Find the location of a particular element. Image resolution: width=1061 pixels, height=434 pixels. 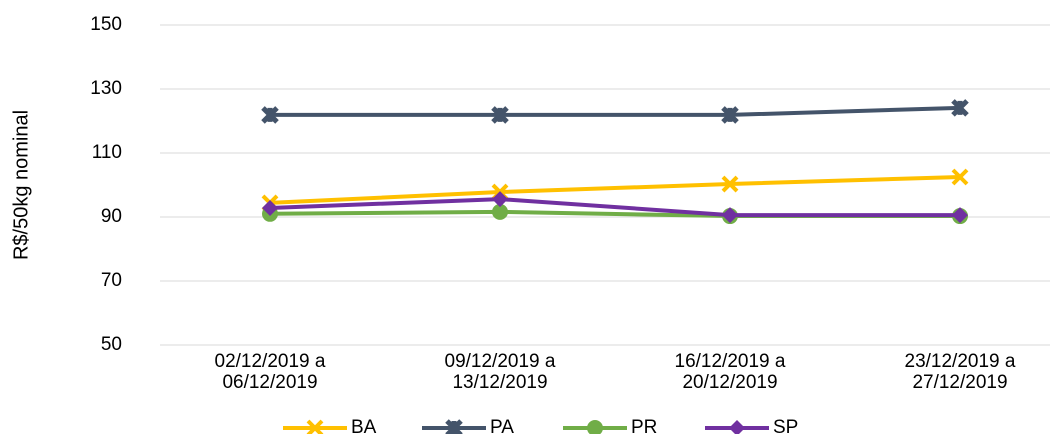

legend-label: PR is located at coordinates (644, 425).